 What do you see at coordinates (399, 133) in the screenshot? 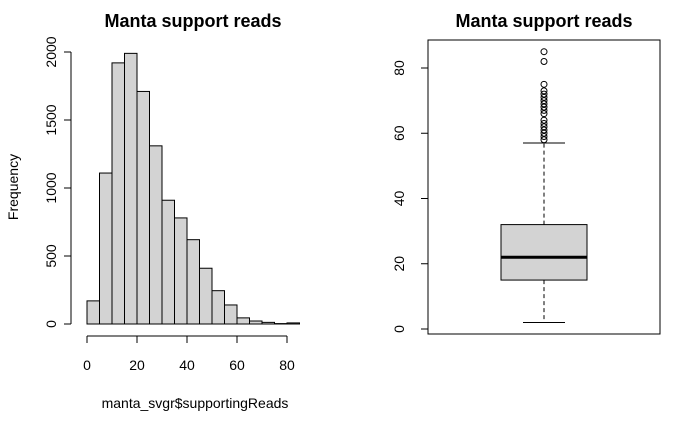
I see `boxplot-y-tick-label: 60` at bounding box center [399, 133].